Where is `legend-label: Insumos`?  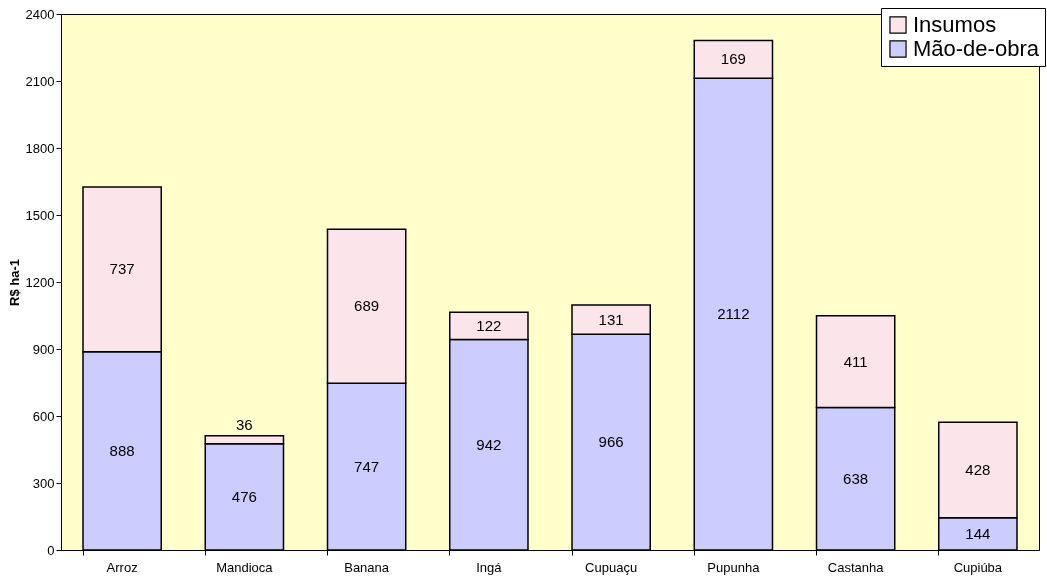 legend-label: Insumos is located at coordinates (955, 24).